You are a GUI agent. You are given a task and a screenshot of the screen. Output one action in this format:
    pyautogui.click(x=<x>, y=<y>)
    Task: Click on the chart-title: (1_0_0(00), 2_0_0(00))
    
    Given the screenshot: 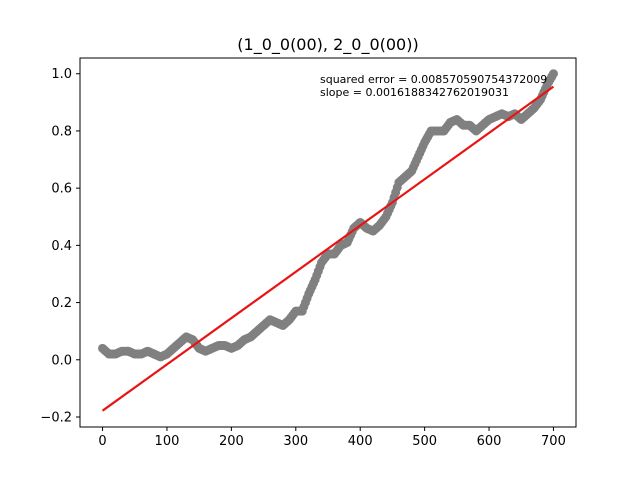 What is the action you would take?
    pyautogui.click(x=327, y=45)
    